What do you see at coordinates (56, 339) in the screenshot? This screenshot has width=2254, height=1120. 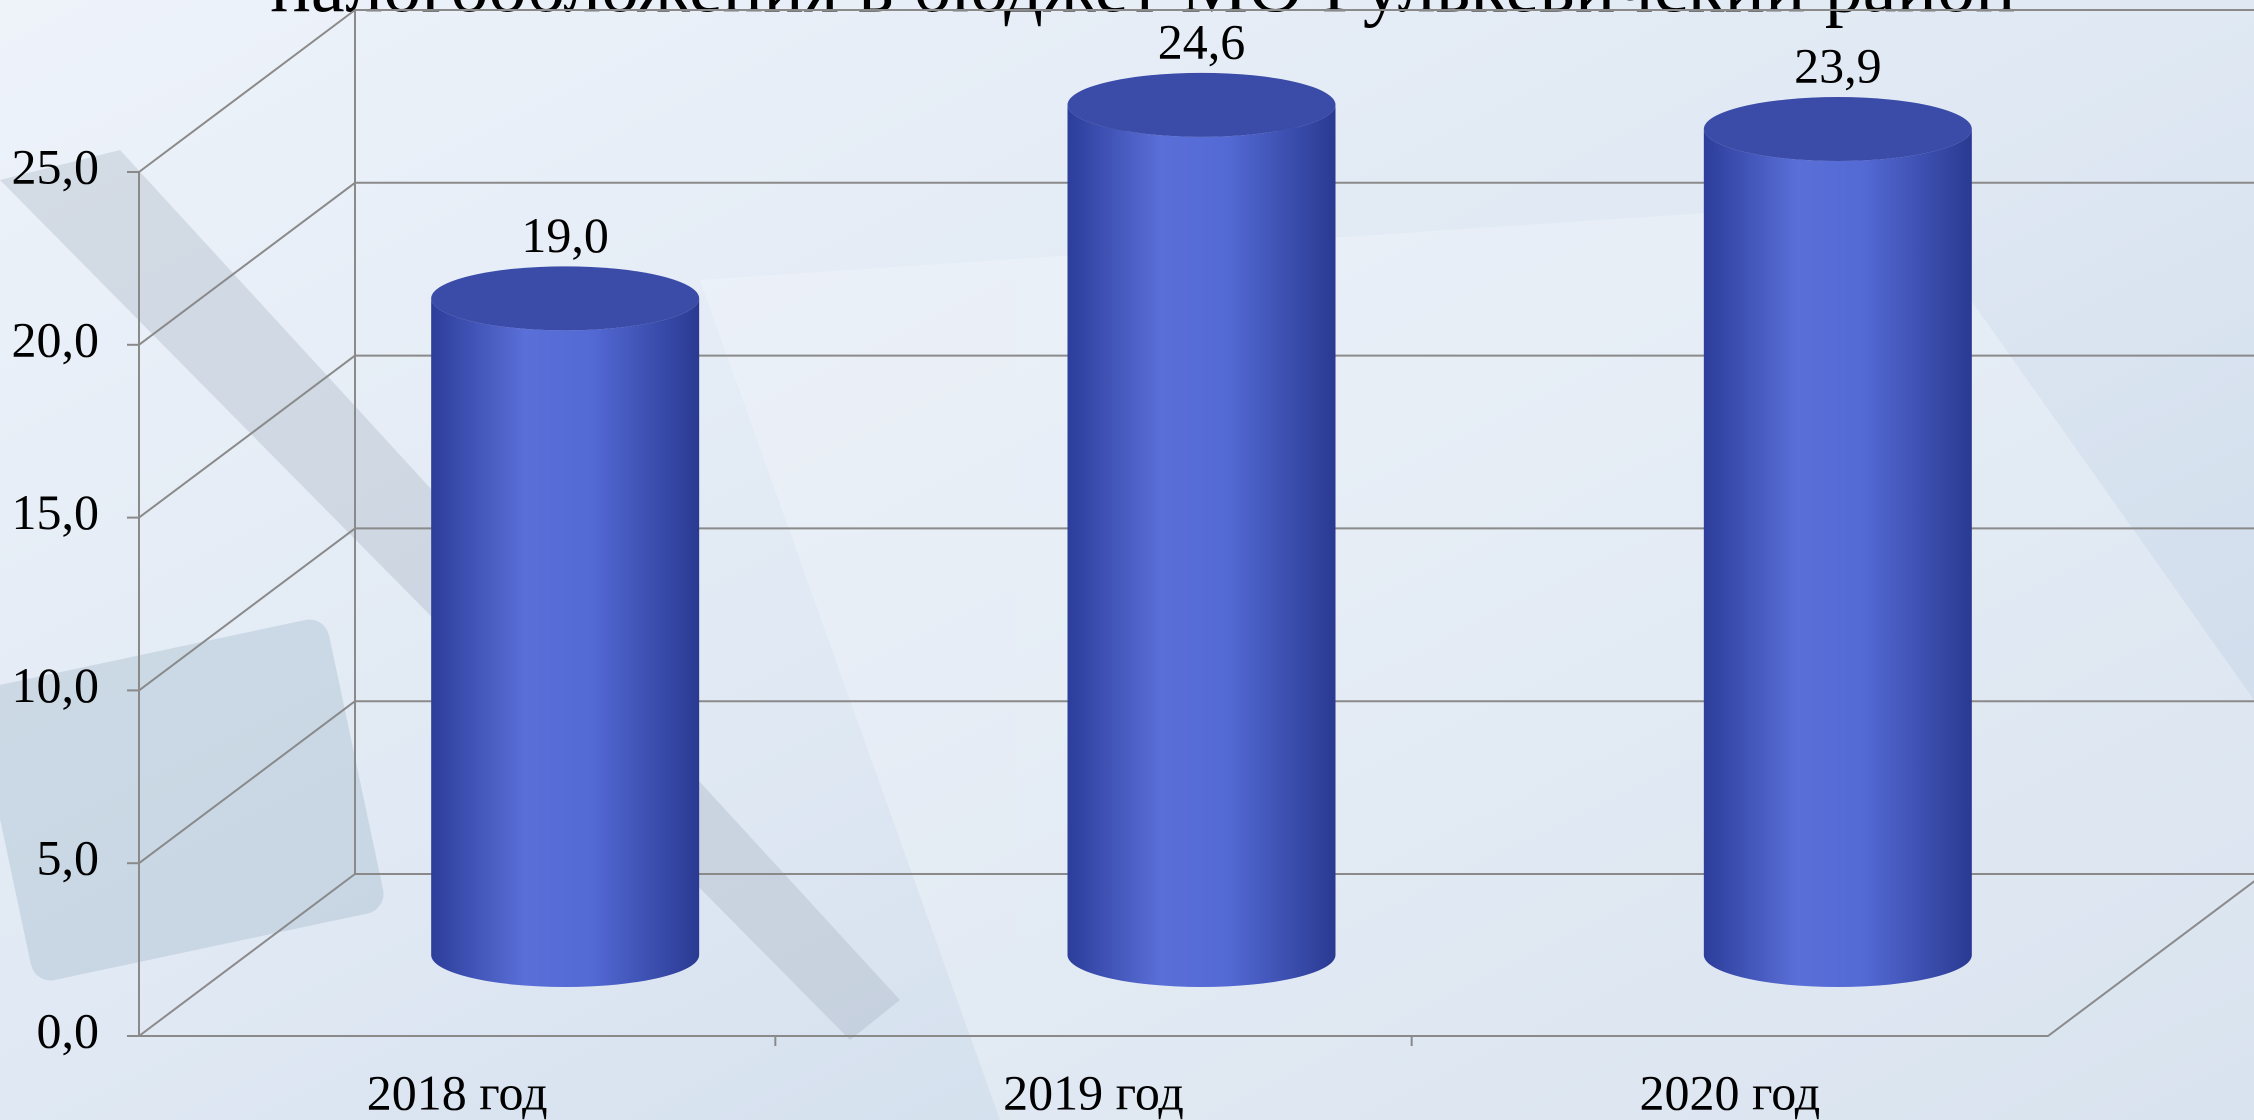 I see `y-tick-label: 20,0` at bounding box center [56, 339].